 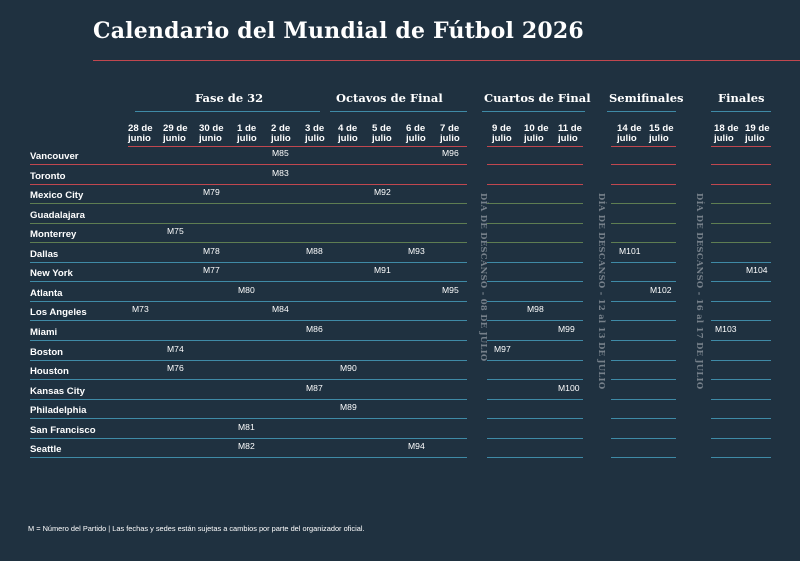 I want to click on date-header: 11 de julio, so click(x=570, y=134).